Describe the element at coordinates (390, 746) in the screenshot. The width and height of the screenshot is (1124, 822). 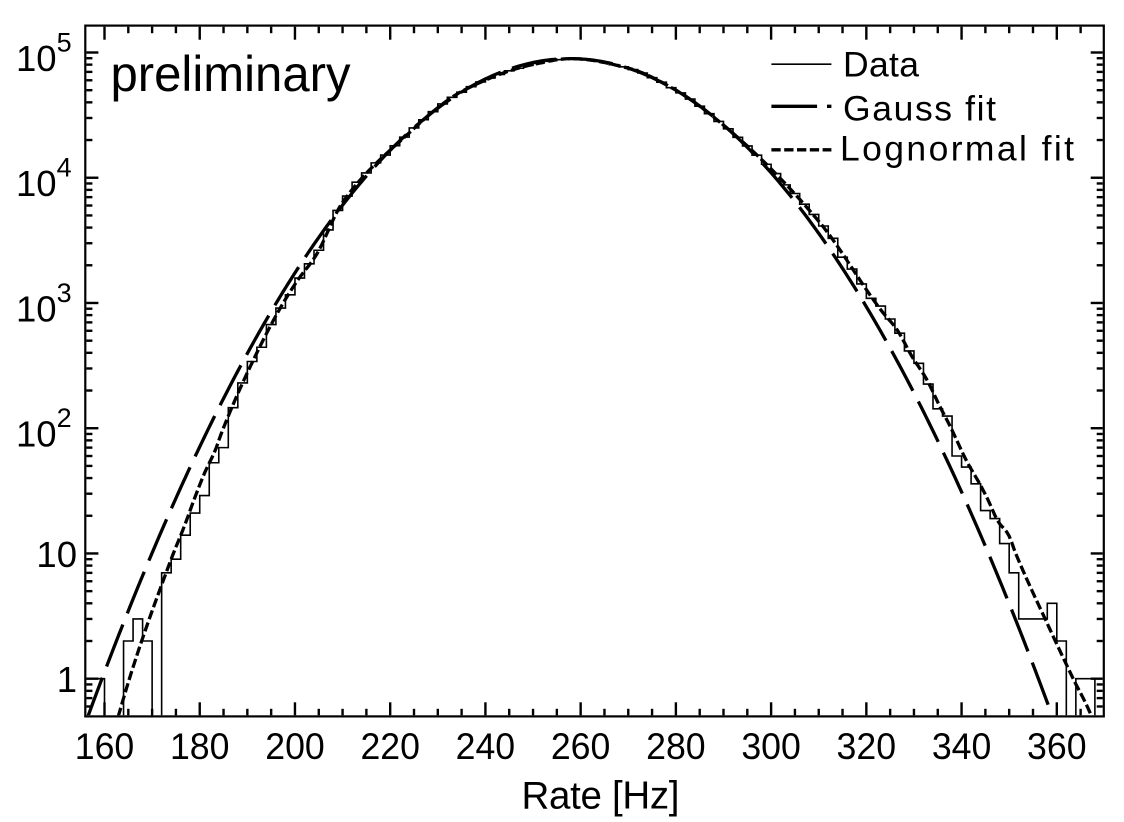
I see `svg-text: 220` at that location.